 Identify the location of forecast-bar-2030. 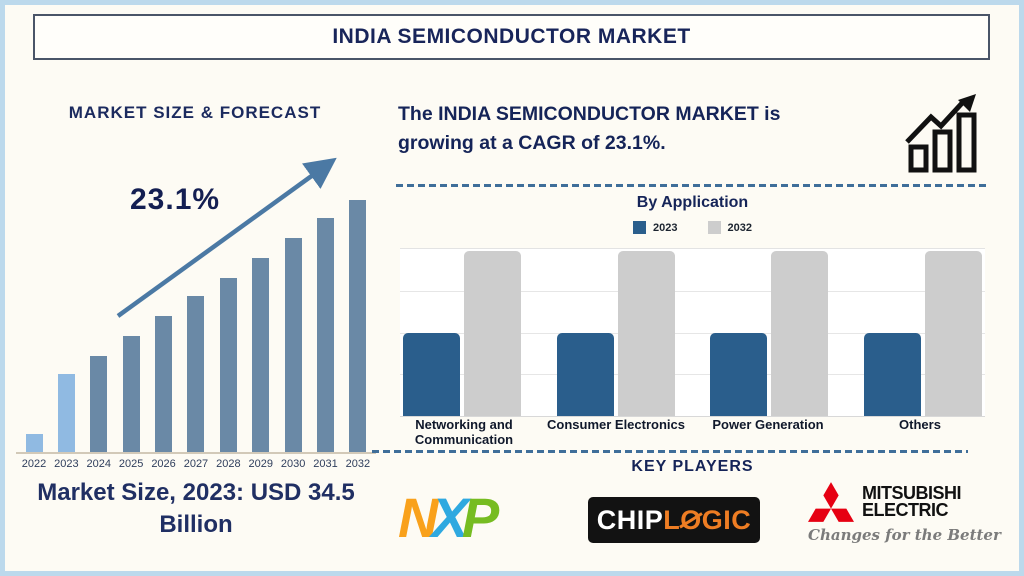
(293, 345).